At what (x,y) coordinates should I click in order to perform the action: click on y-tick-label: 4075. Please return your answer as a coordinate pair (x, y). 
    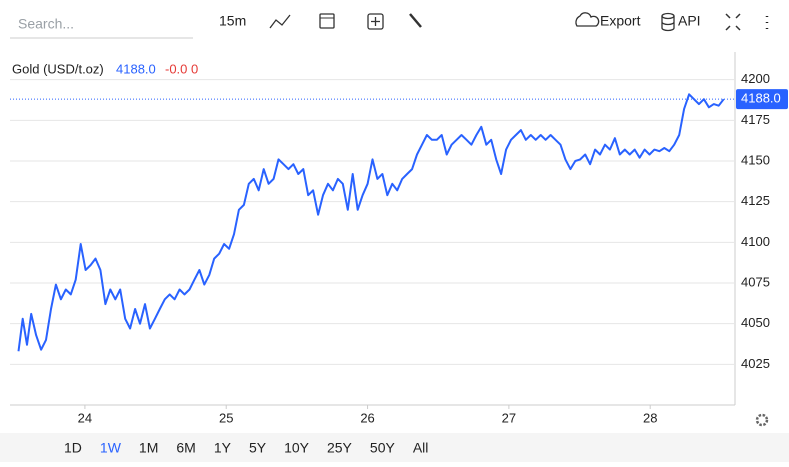
    Looking at the image, I should click on (755, 281).